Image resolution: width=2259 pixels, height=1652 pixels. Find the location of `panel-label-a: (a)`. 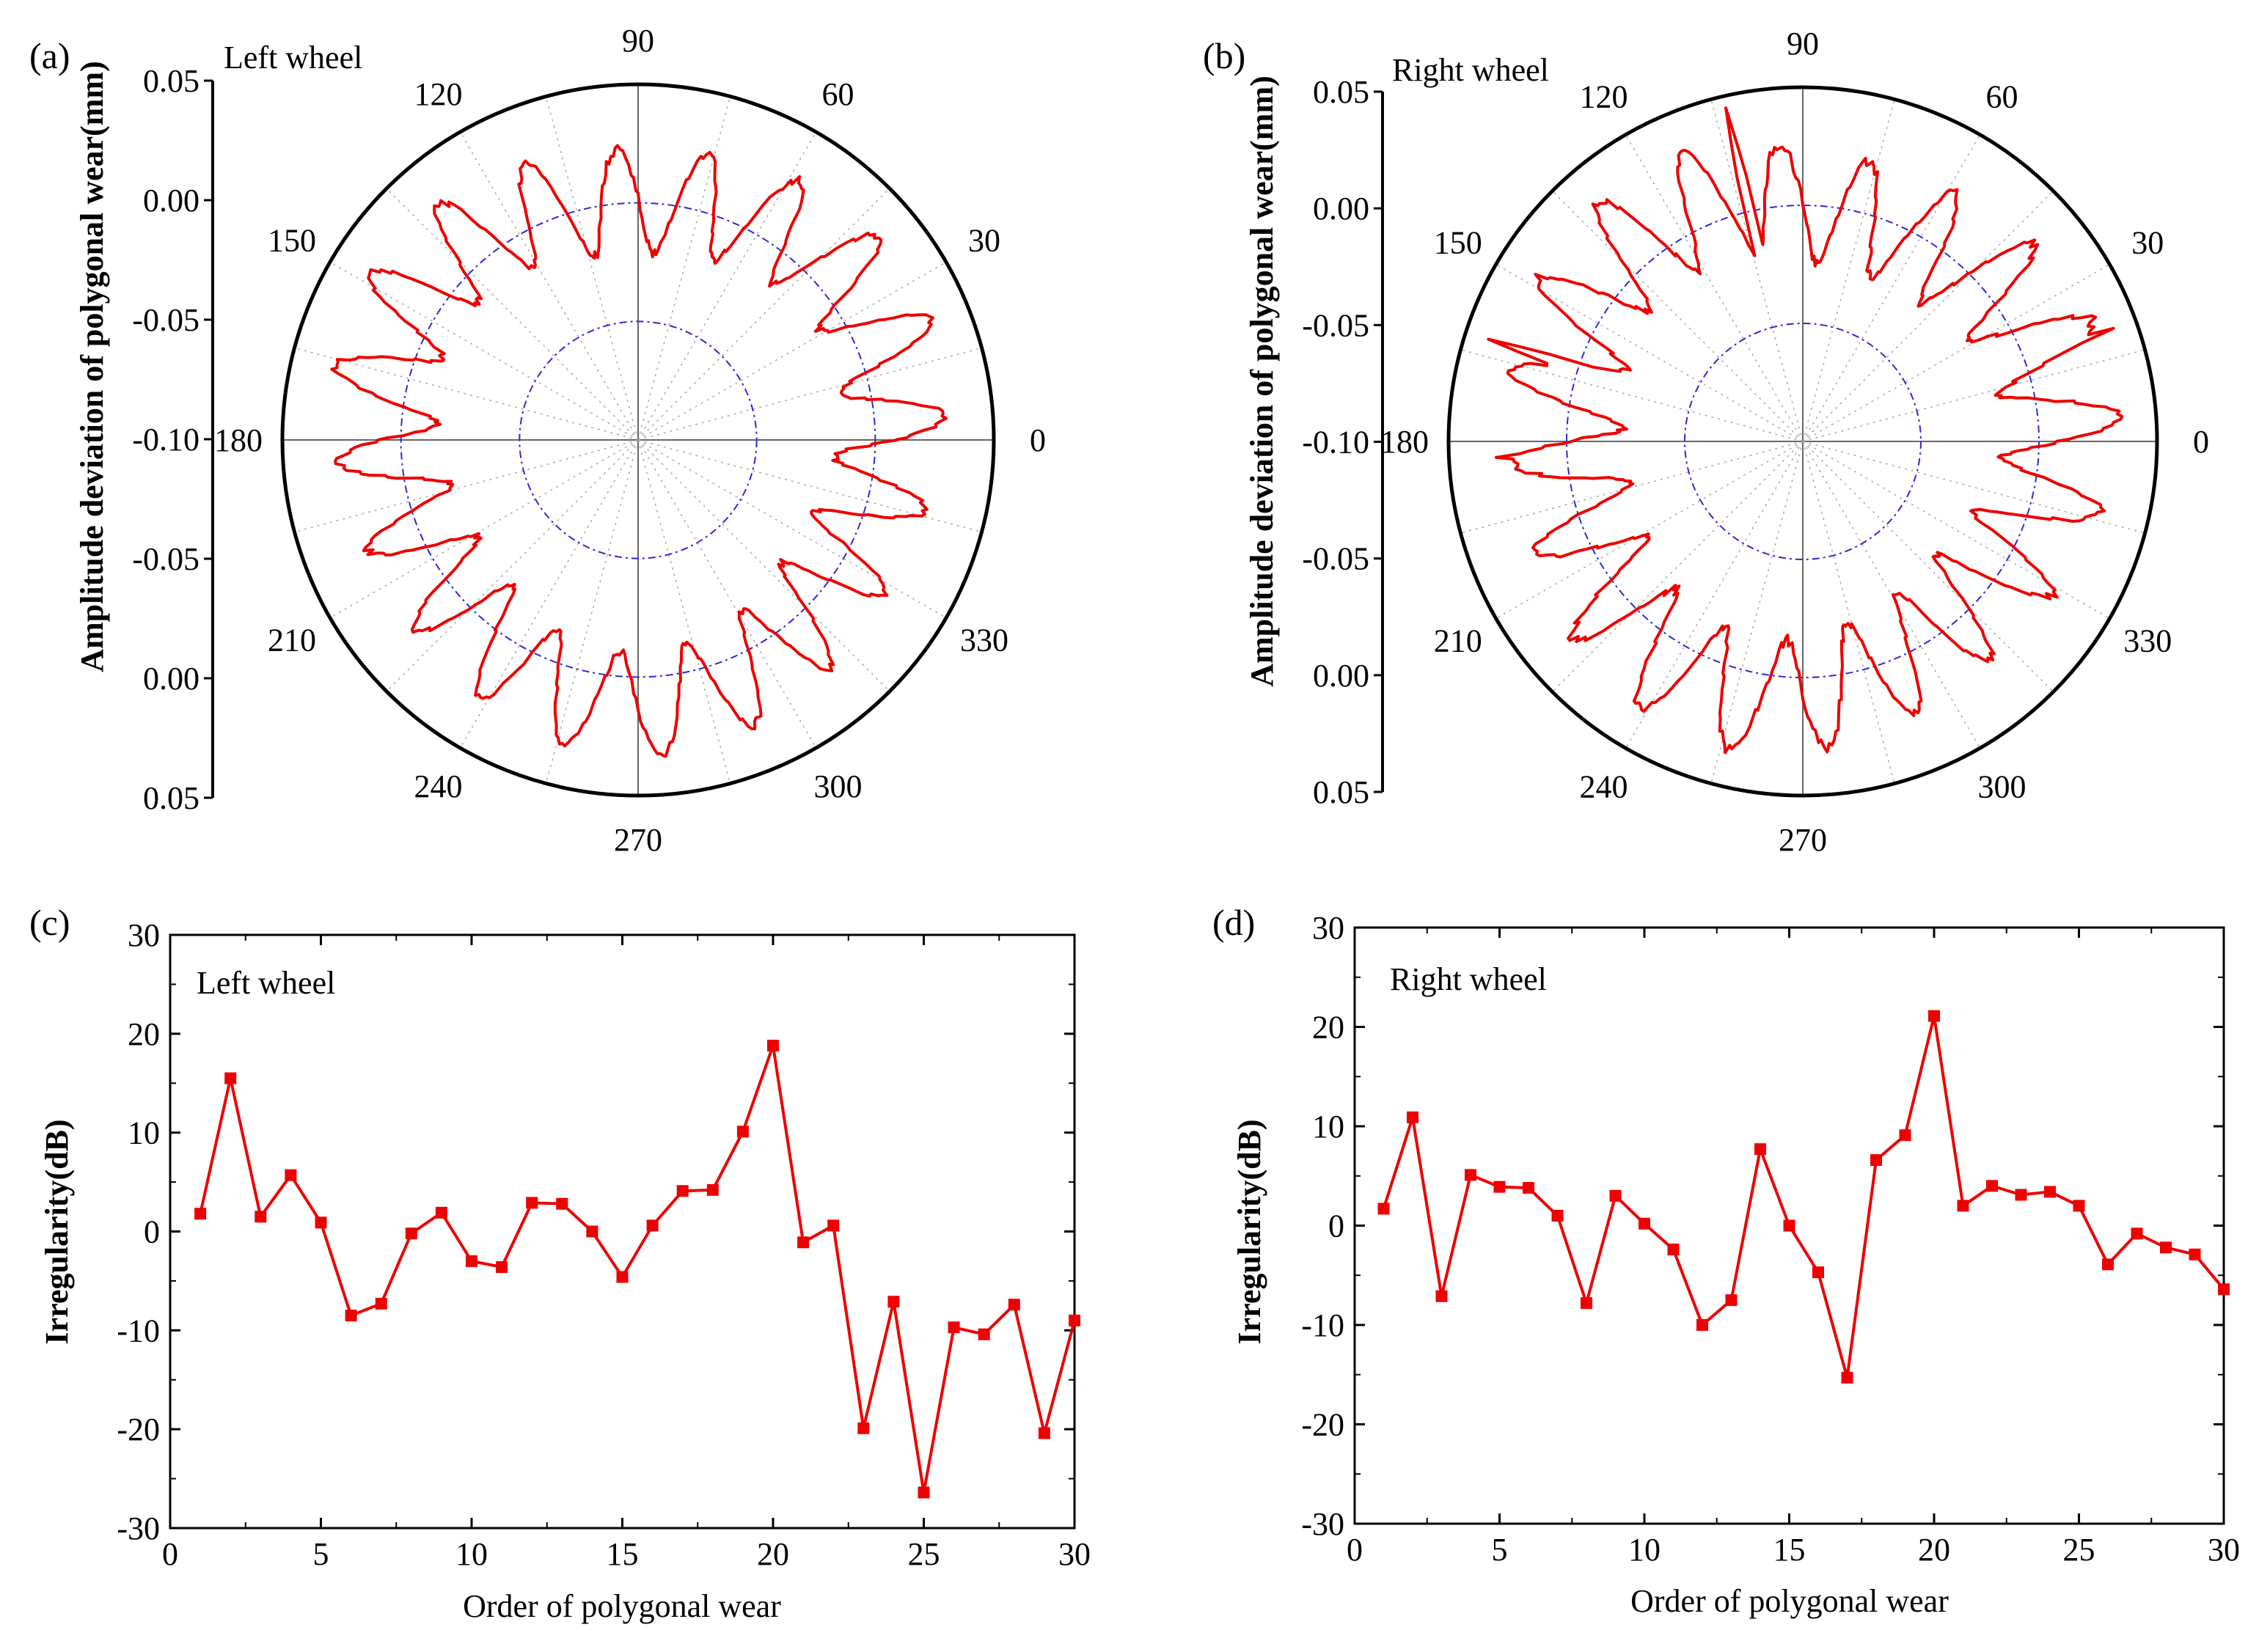

panel-label-a: (a) is located at coordinates (49, 55).